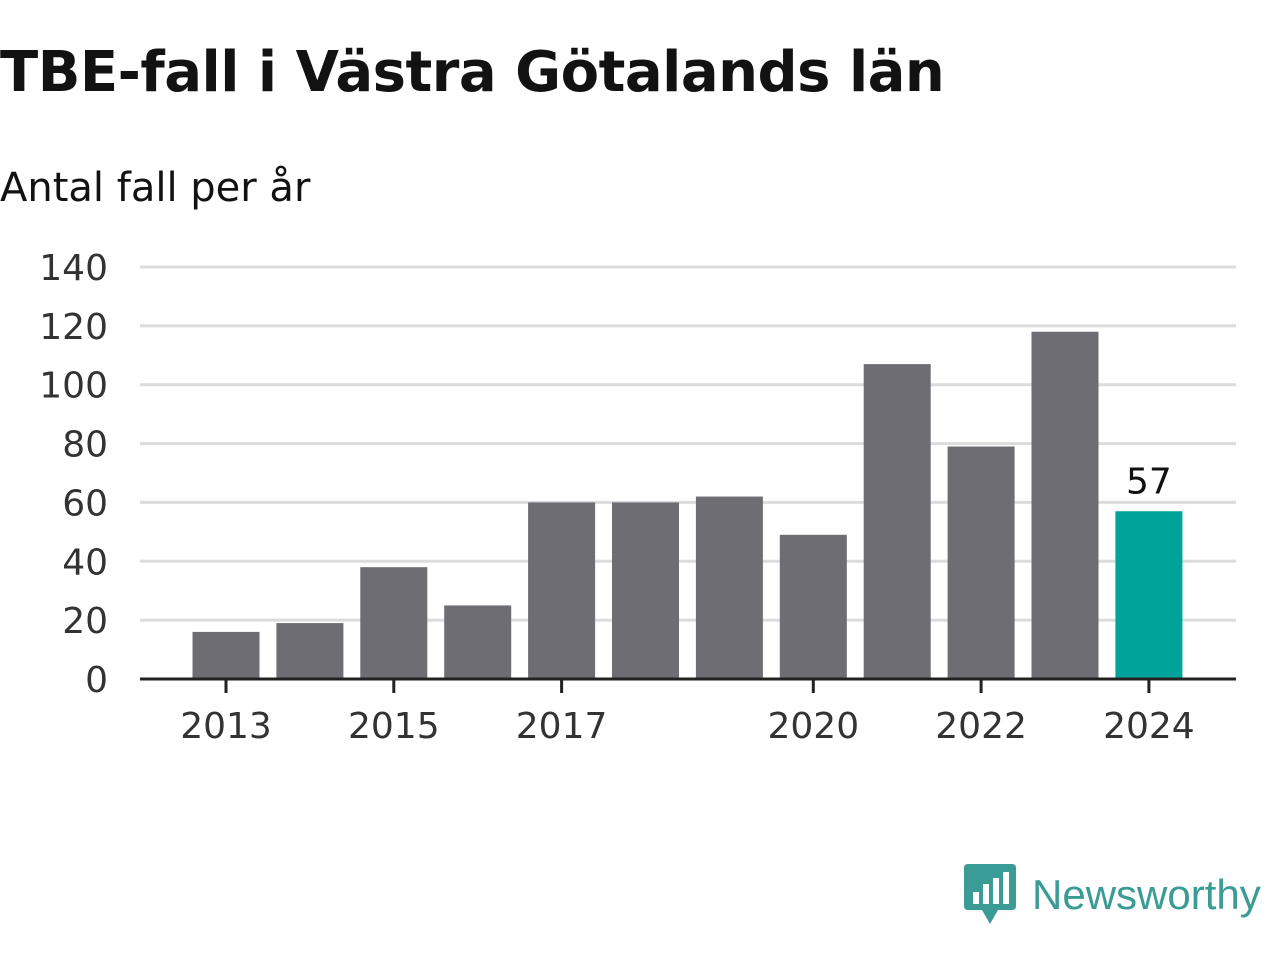 The height and width of the screenshot is (960, 1280). Describe the element at coordinates (1146, 894) in the screenshot. I see `brand-name: Newsworthy` at that location.